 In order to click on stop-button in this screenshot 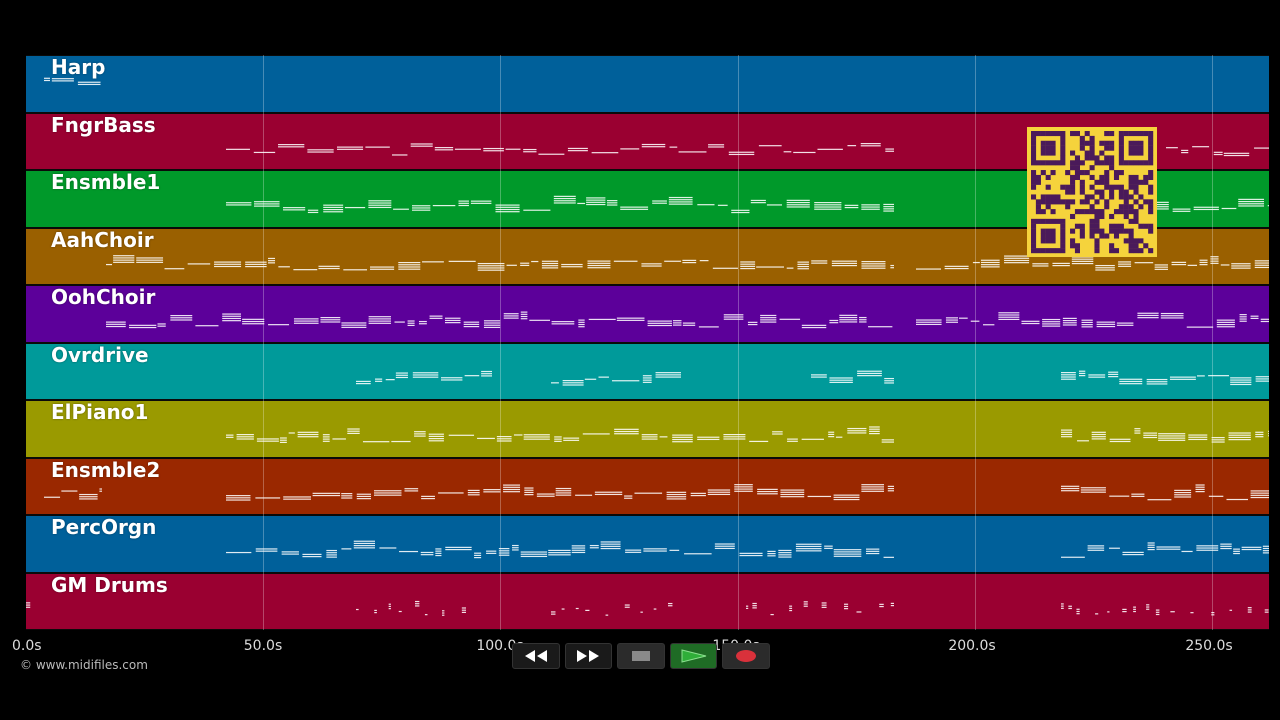, I will do `click(641, 656)`.